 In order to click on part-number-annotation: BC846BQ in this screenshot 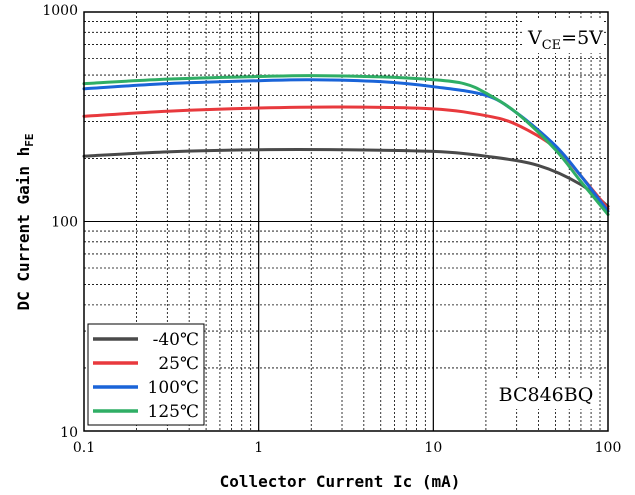, I will do `click(546, 394)`.